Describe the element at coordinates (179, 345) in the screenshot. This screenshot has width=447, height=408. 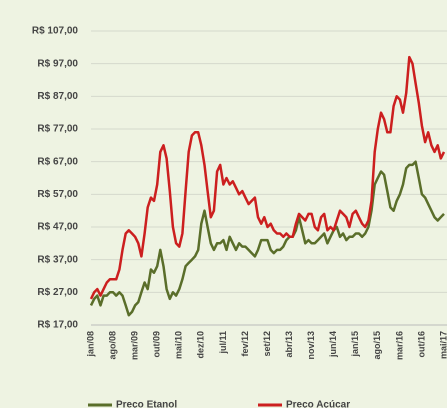
I see `x-tick-label: mai/10` at that location.